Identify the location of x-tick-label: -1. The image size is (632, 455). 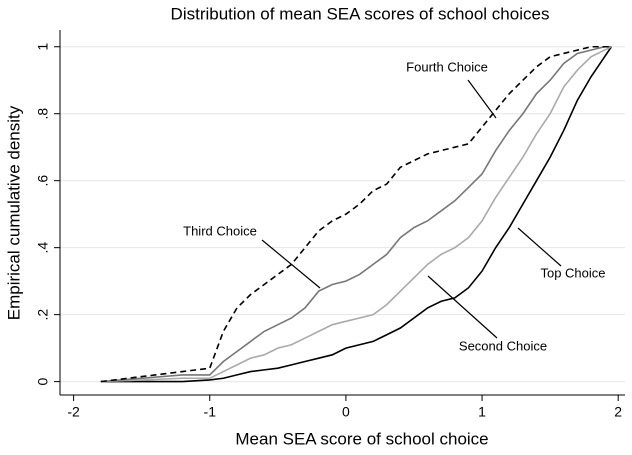
(210, 412).